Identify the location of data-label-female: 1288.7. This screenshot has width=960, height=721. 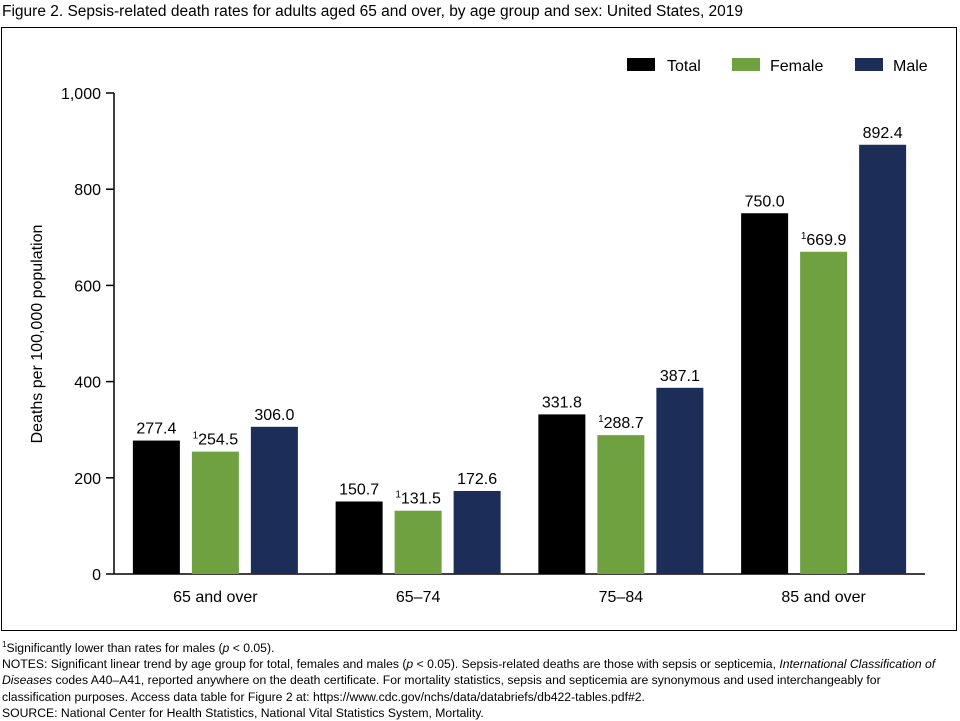
(621, 423).